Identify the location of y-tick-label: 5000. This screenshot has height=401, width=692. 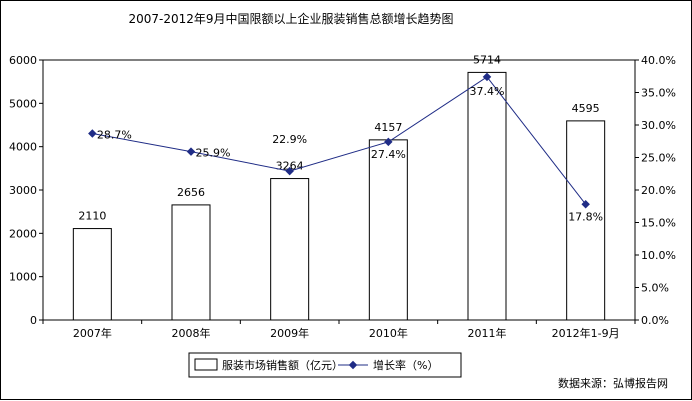
(23, 103).